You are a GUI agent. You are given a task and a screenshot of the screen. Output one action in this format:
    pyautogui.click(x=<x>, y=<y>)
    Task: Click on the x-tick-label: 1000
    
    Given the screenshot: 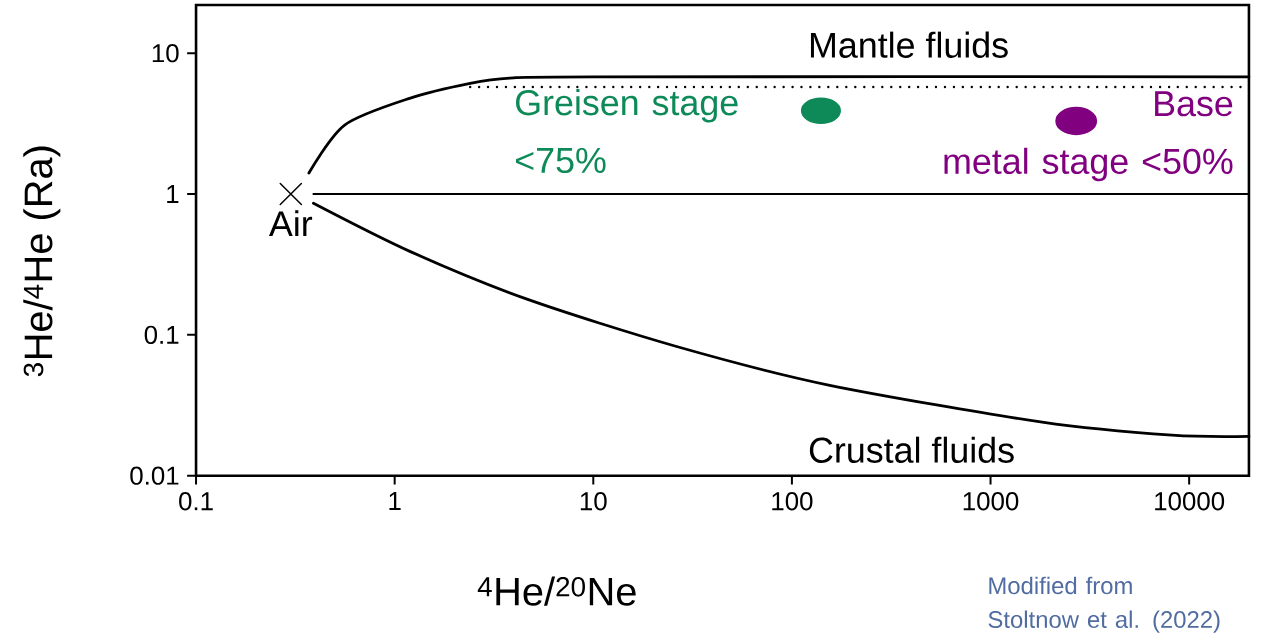 What is the action you would take?
    pyautogui.click(x=991, y=501)
    